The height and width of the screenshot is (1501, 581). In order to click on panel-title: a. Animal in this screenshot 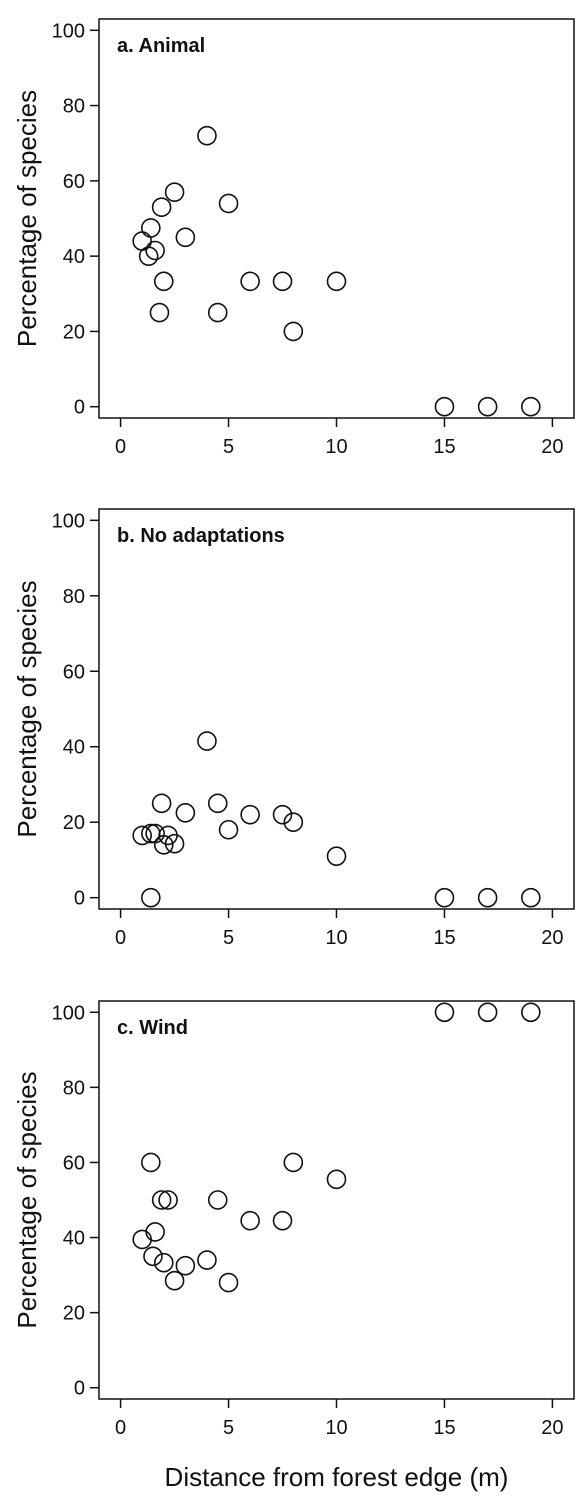, I will do `click(161, 46)`.